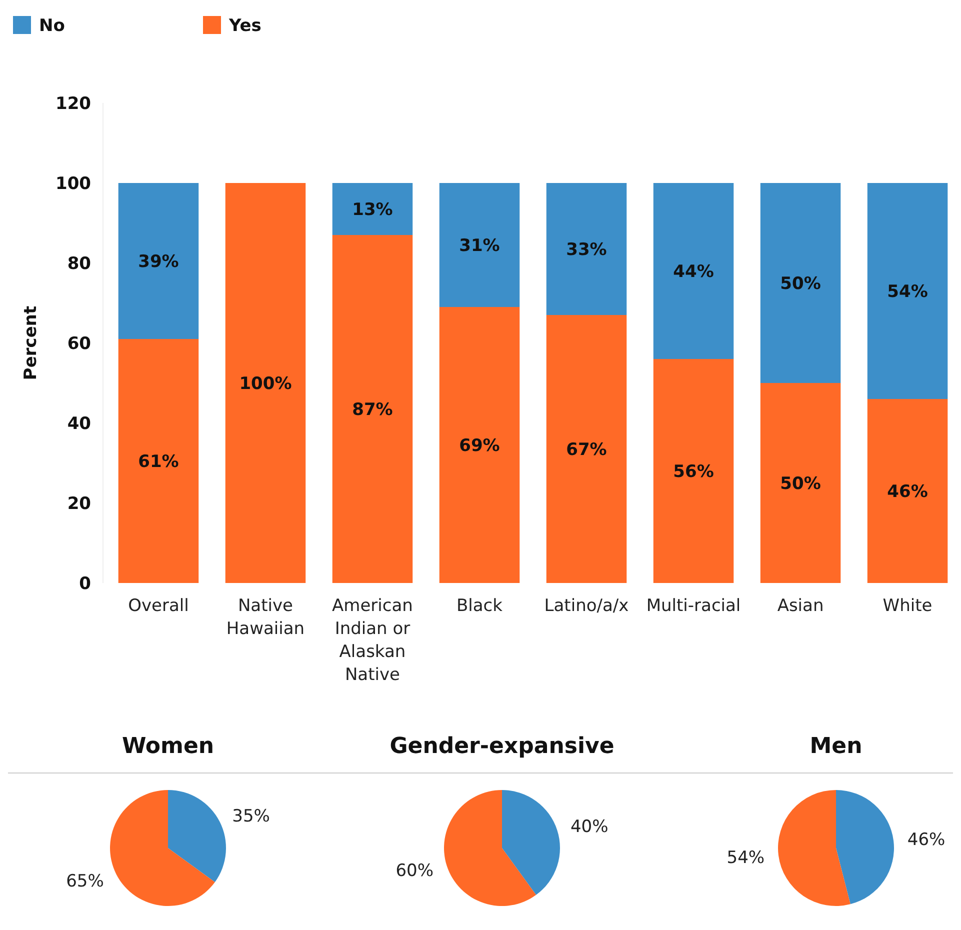 Image resolution: width=961 pixels, height=930 pixels. I want to click on chart-title: Women, so click(168, 746).